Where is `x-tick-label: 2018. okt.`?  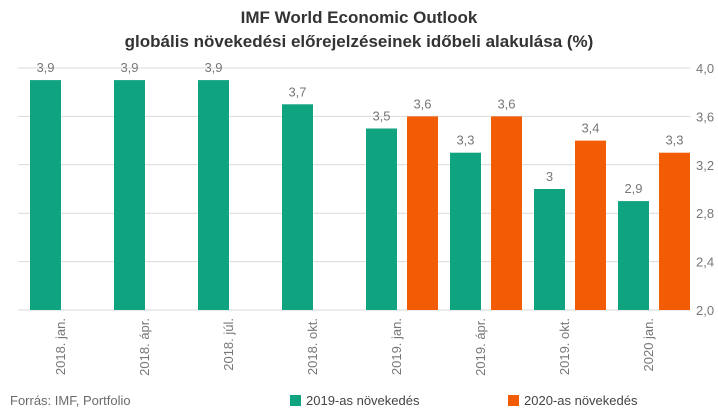
x-tick-label: 2018. okt. is located at coordinates (312, 346).